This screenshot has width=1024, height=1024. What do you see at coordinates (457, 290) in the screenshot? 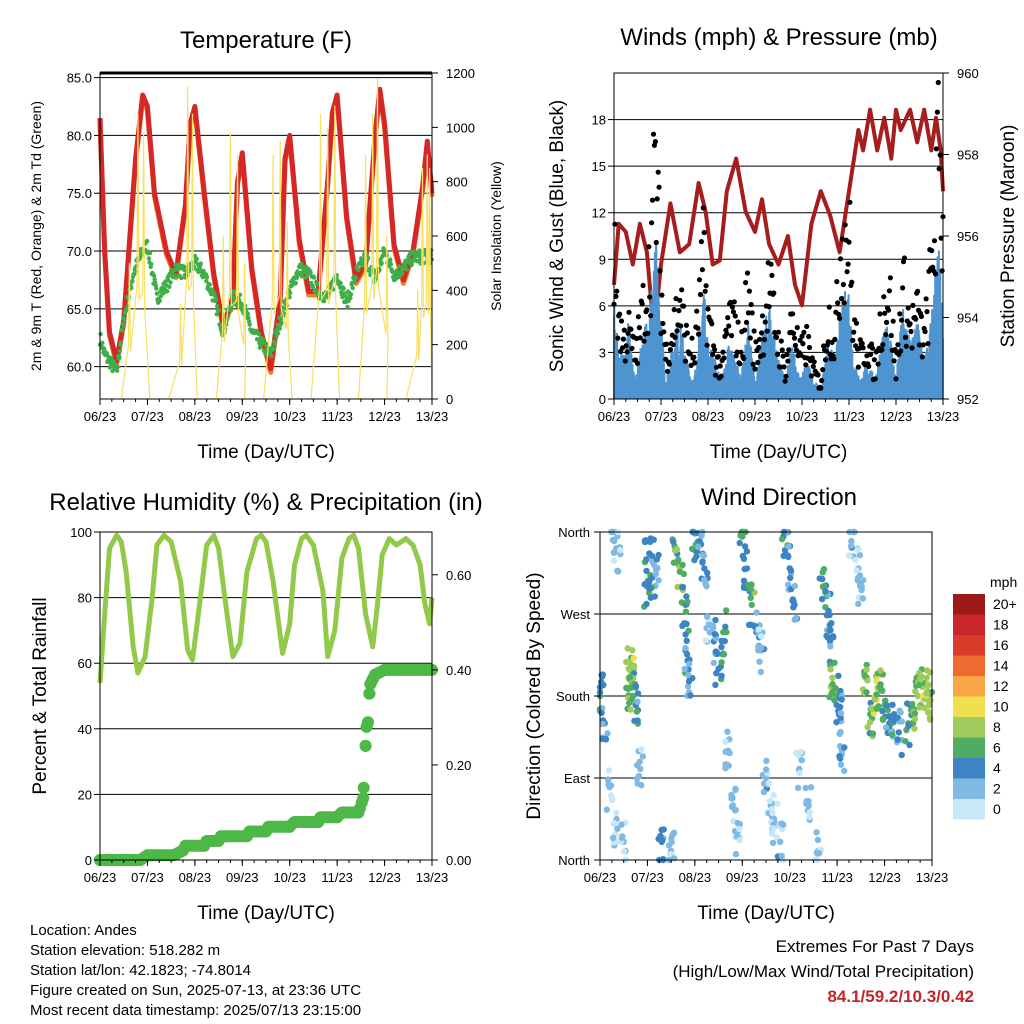
I see `y-right-tick-label: 400` at bounding box center [457, 290].